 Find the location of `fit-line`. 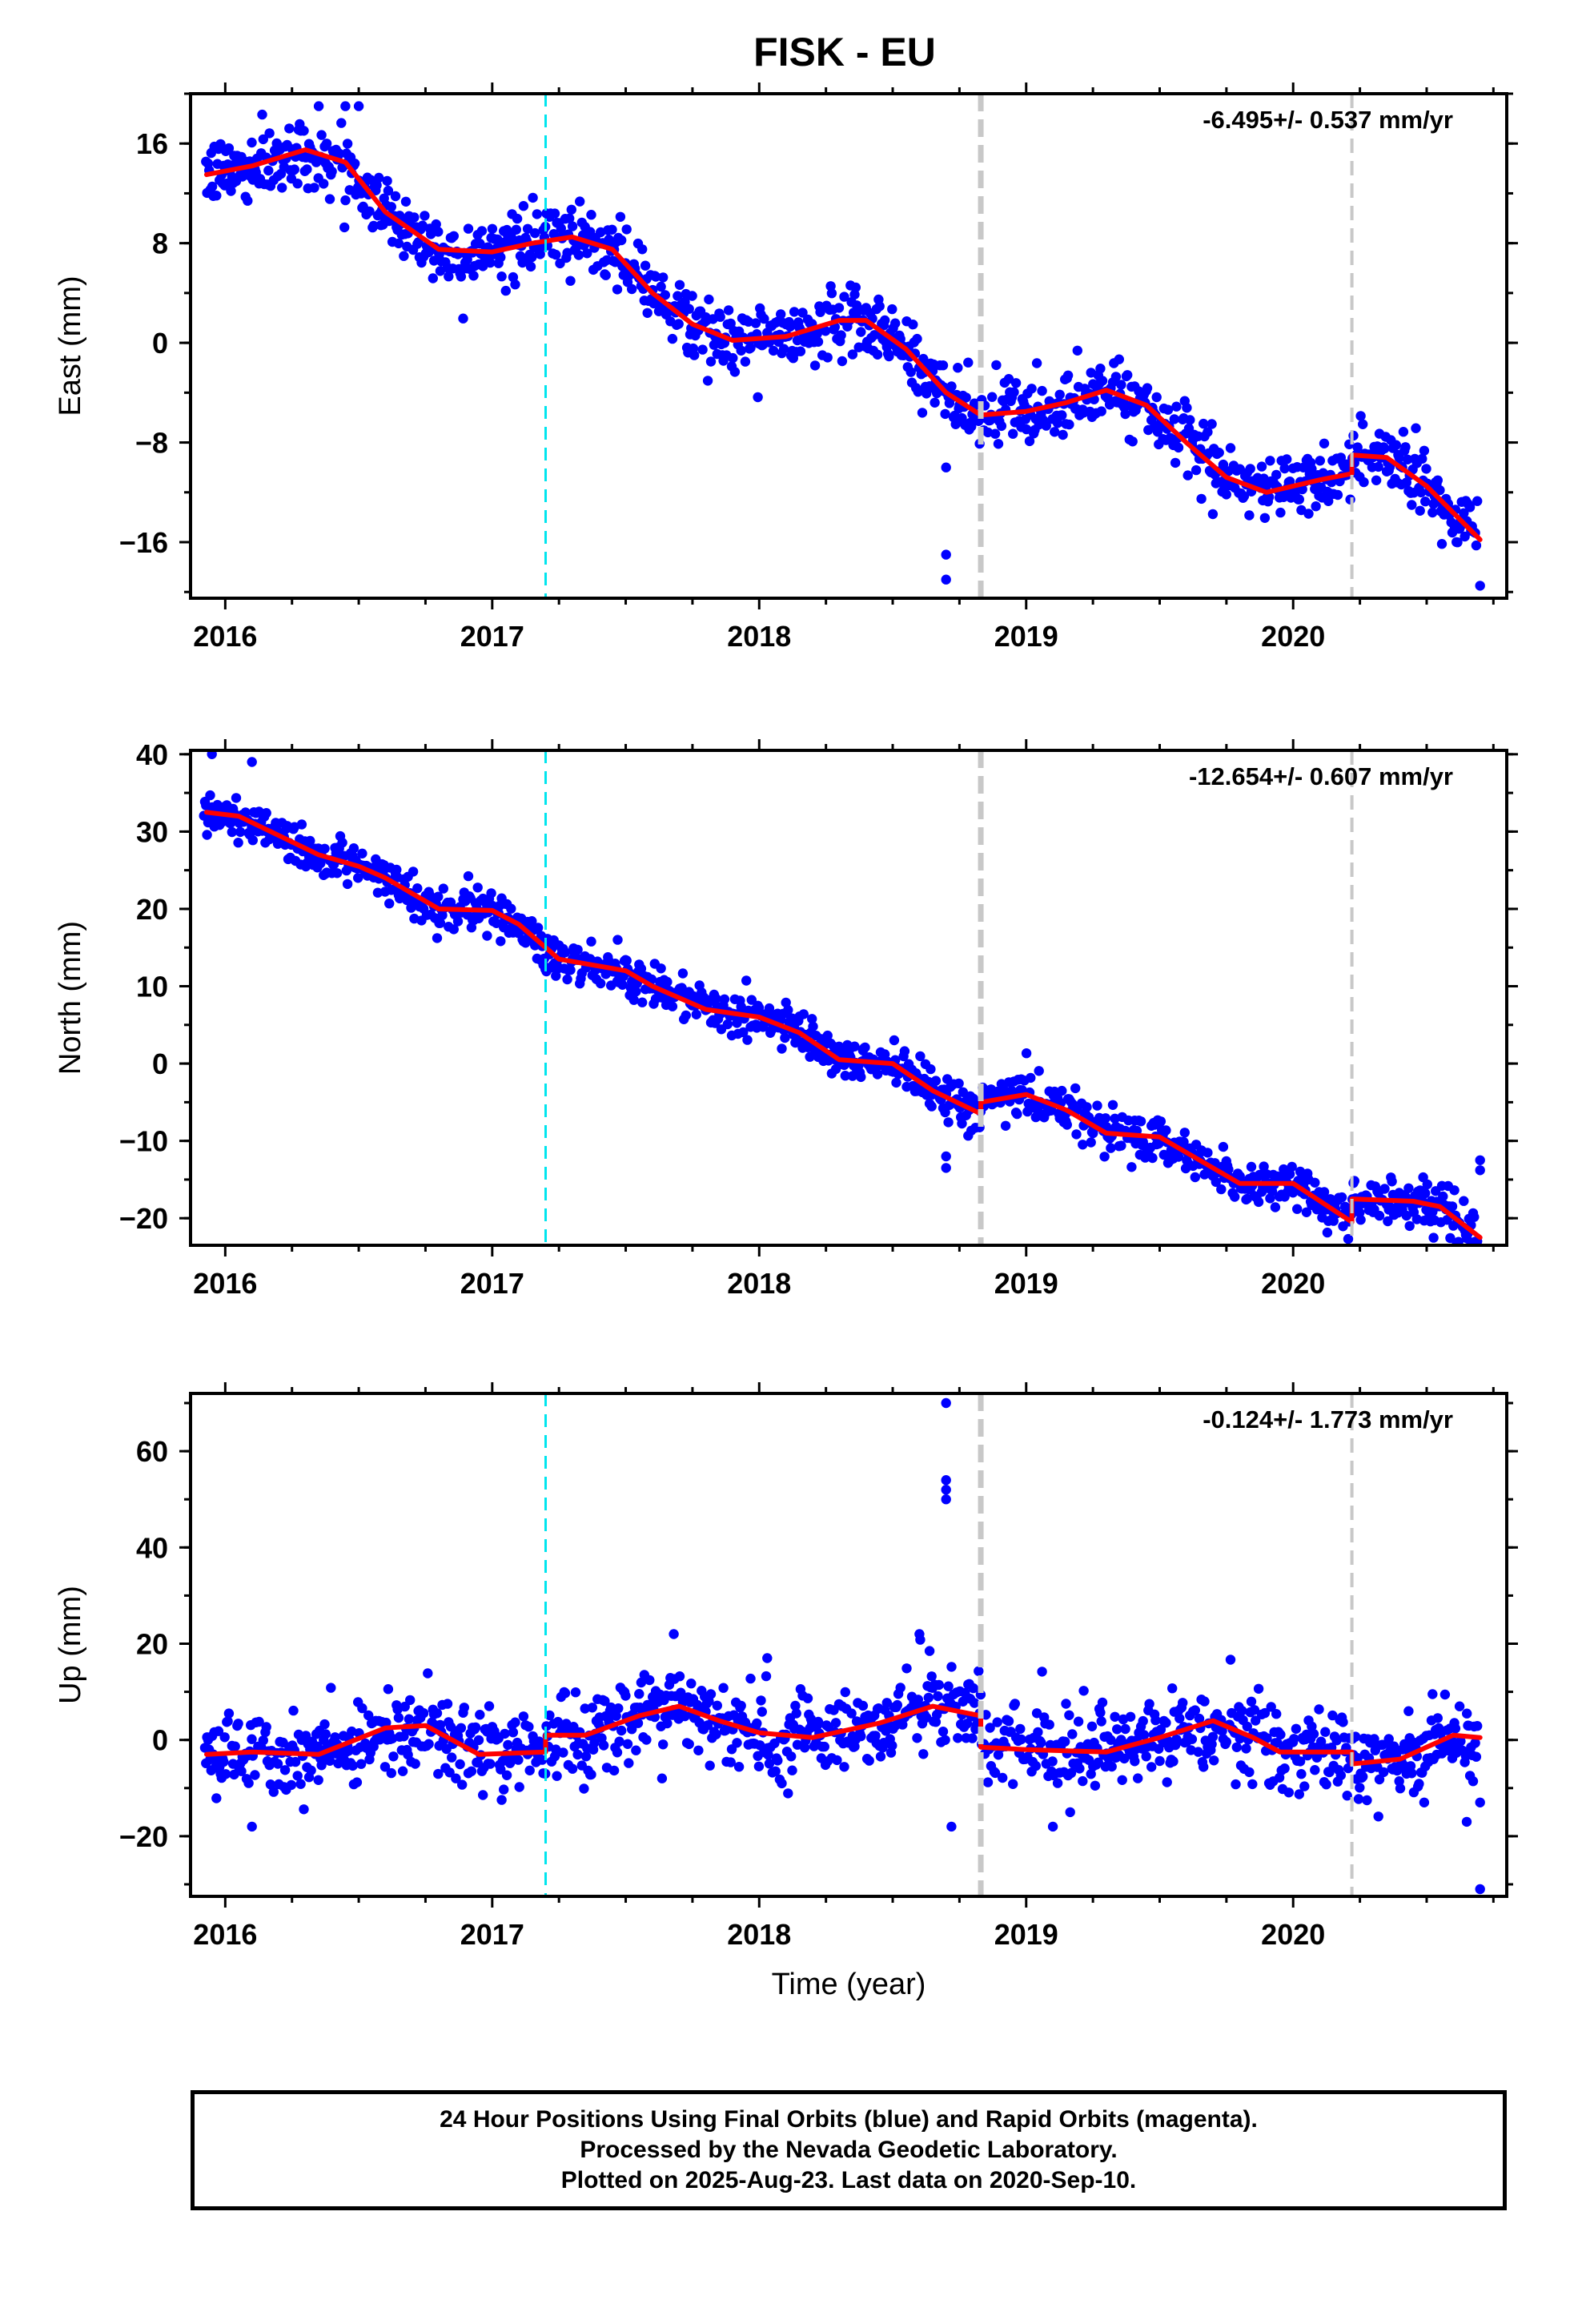

fit-line is located at coordinates (844, 1025).